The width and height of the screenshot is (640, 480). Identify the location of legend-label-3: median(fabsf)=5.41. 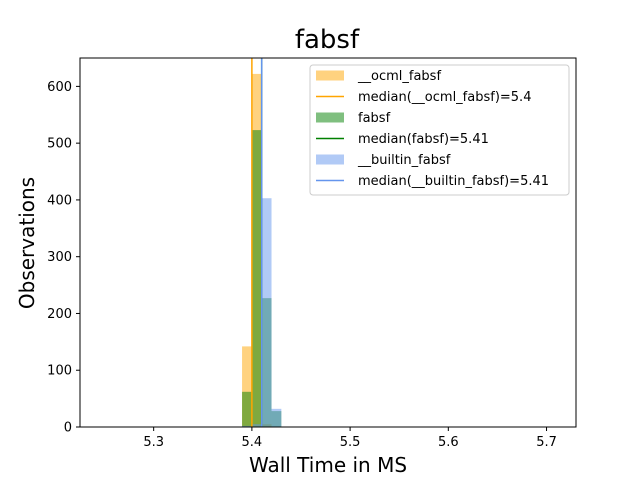
(423, 139).